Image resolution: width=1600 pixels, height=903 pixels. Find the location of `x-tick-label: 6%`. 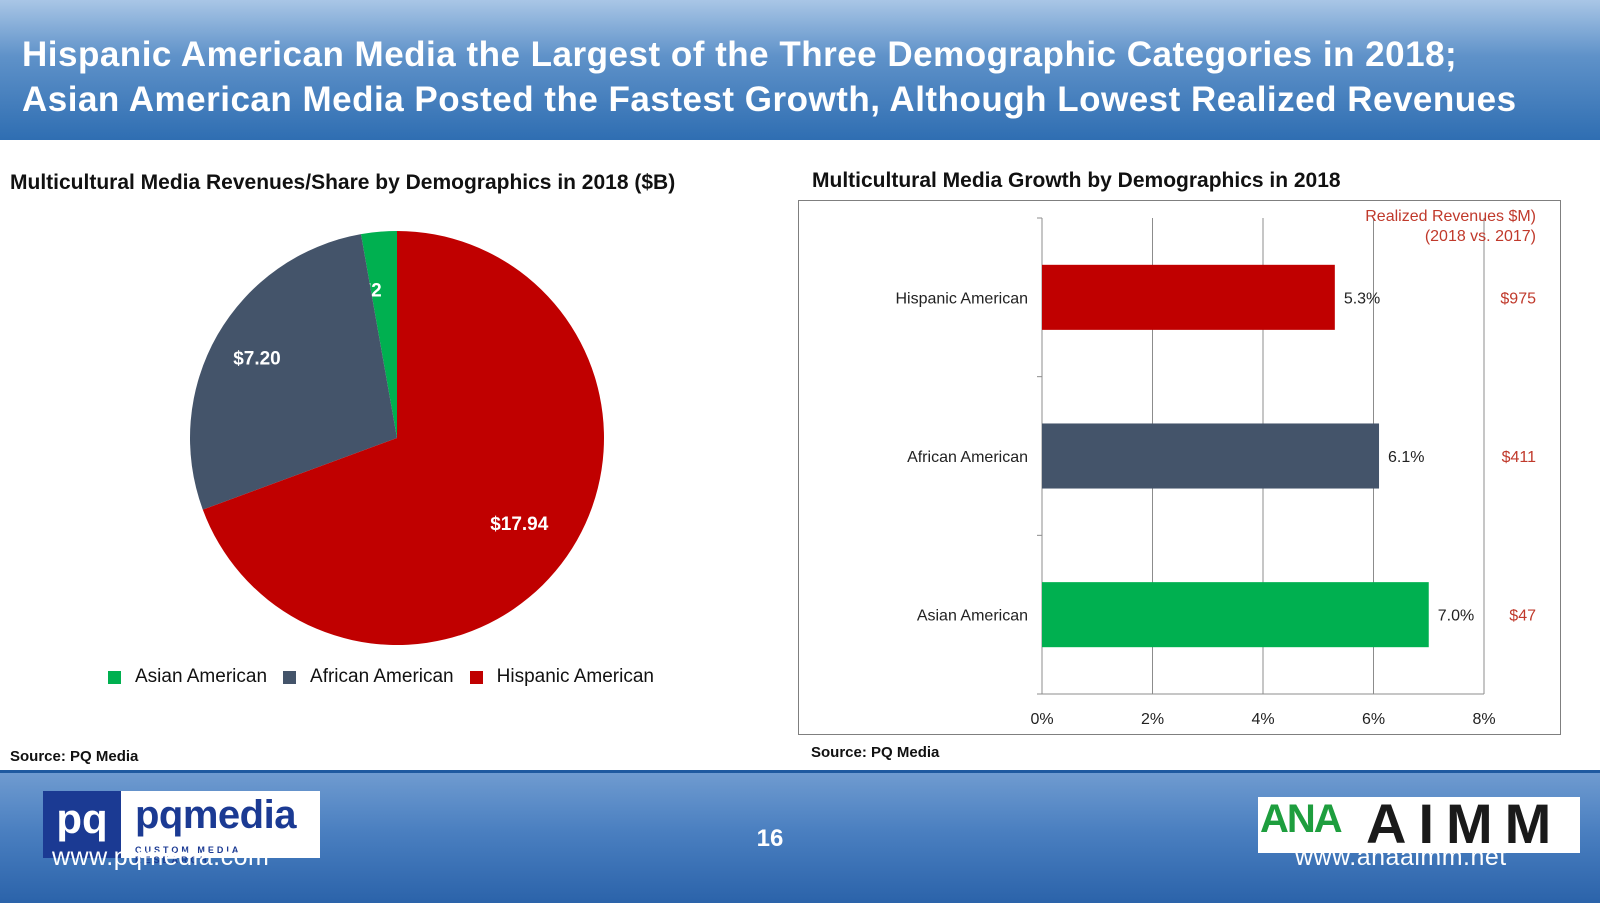

x-tick-label: 6% is located at coordinates (1373, 719).